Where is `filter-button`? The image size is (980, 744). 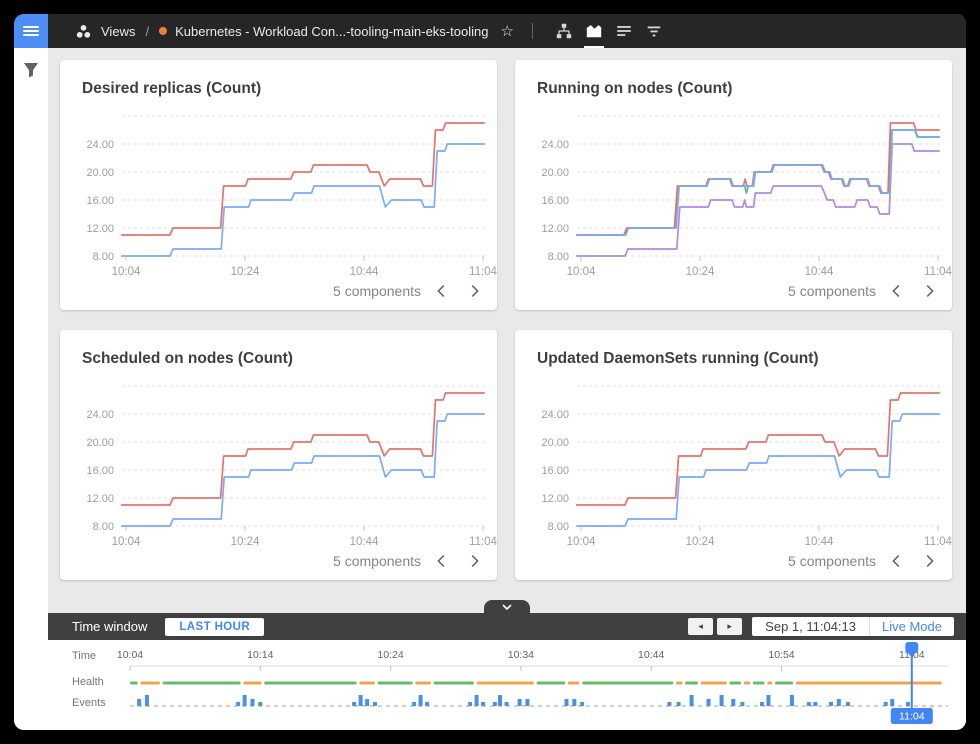 filter-button is located at coordinates (31, 70).